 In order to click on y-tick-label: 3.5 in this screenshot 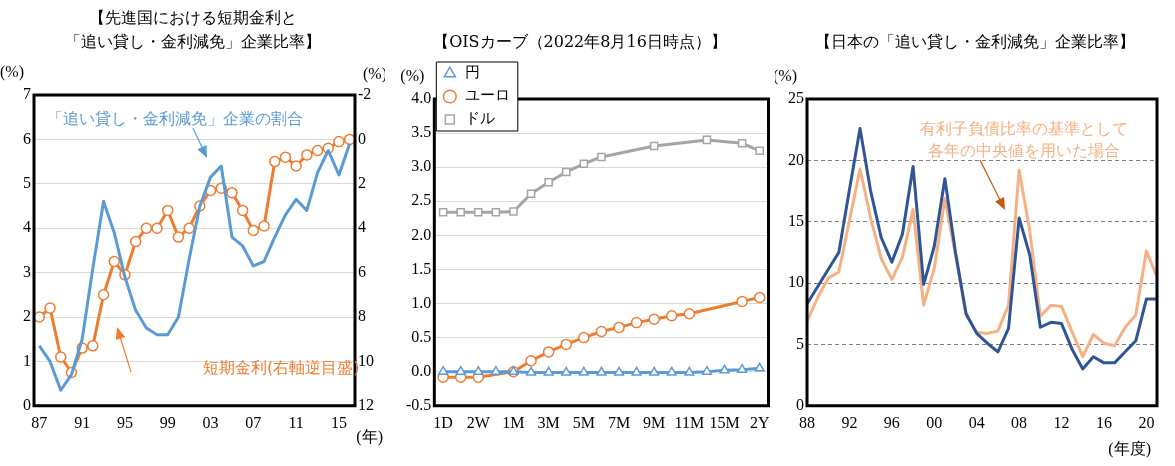, I will do `click(421, 132)`.